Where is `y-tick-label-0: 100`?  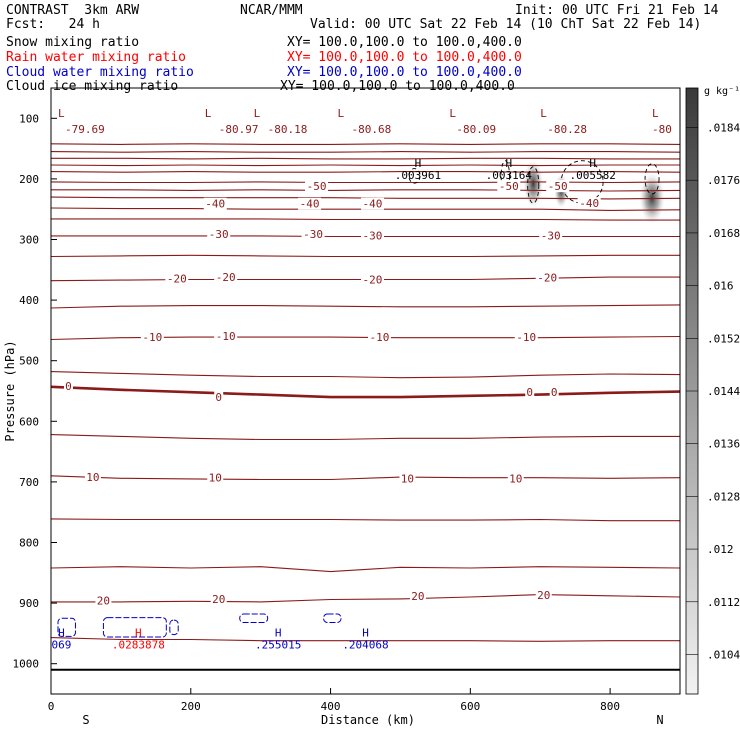
y-tick-label-0: 100 is located at coordinates (29, 118).